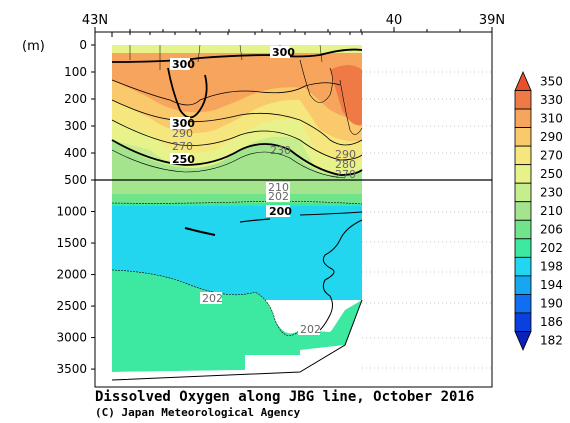 Image resolution: width=570 pixels, height=423 pixels. Describe the element at coordinates (551, 267) in the screenshot. I see `colorbar-label: 198` at that location.